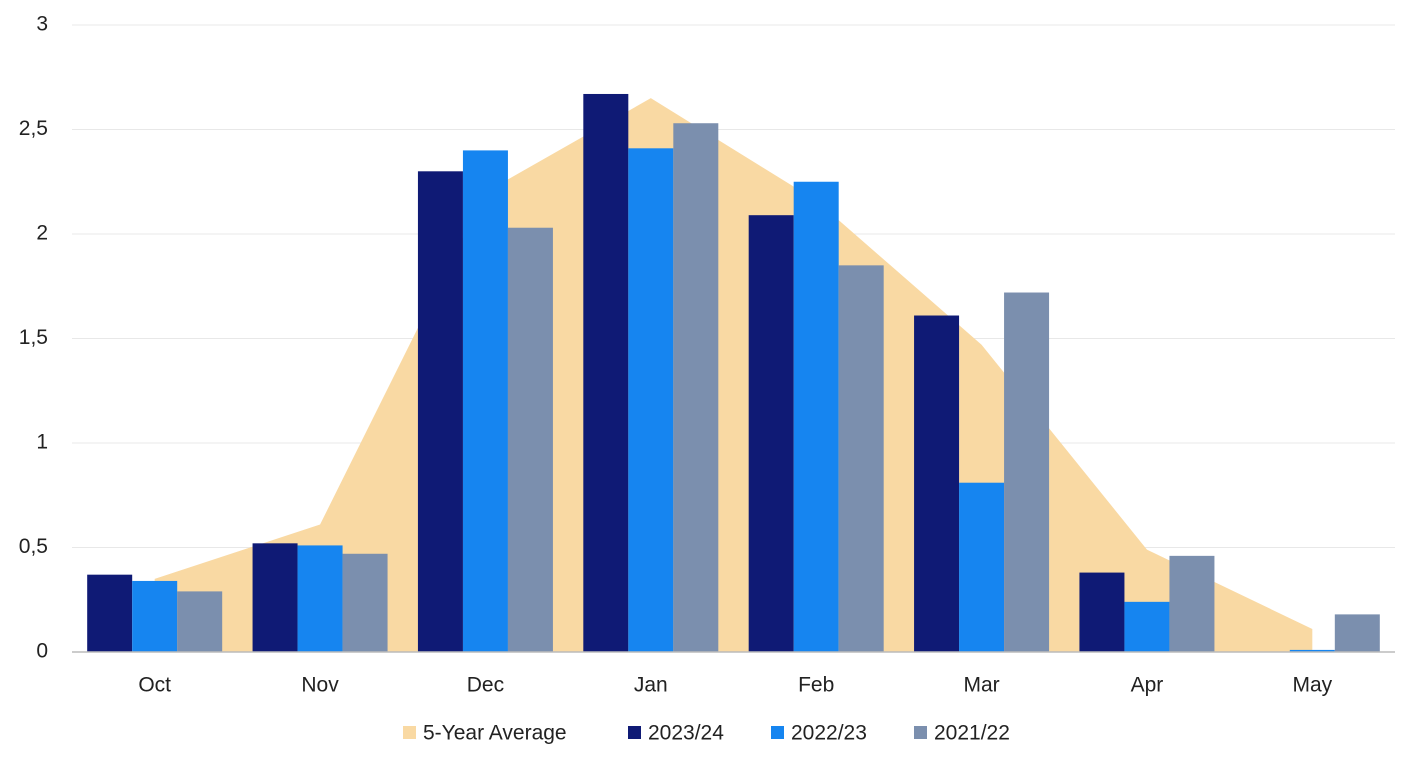 This screenshot has width=1418, height=767. I want to click on x-tick-label: Oct, so click(154, 685).